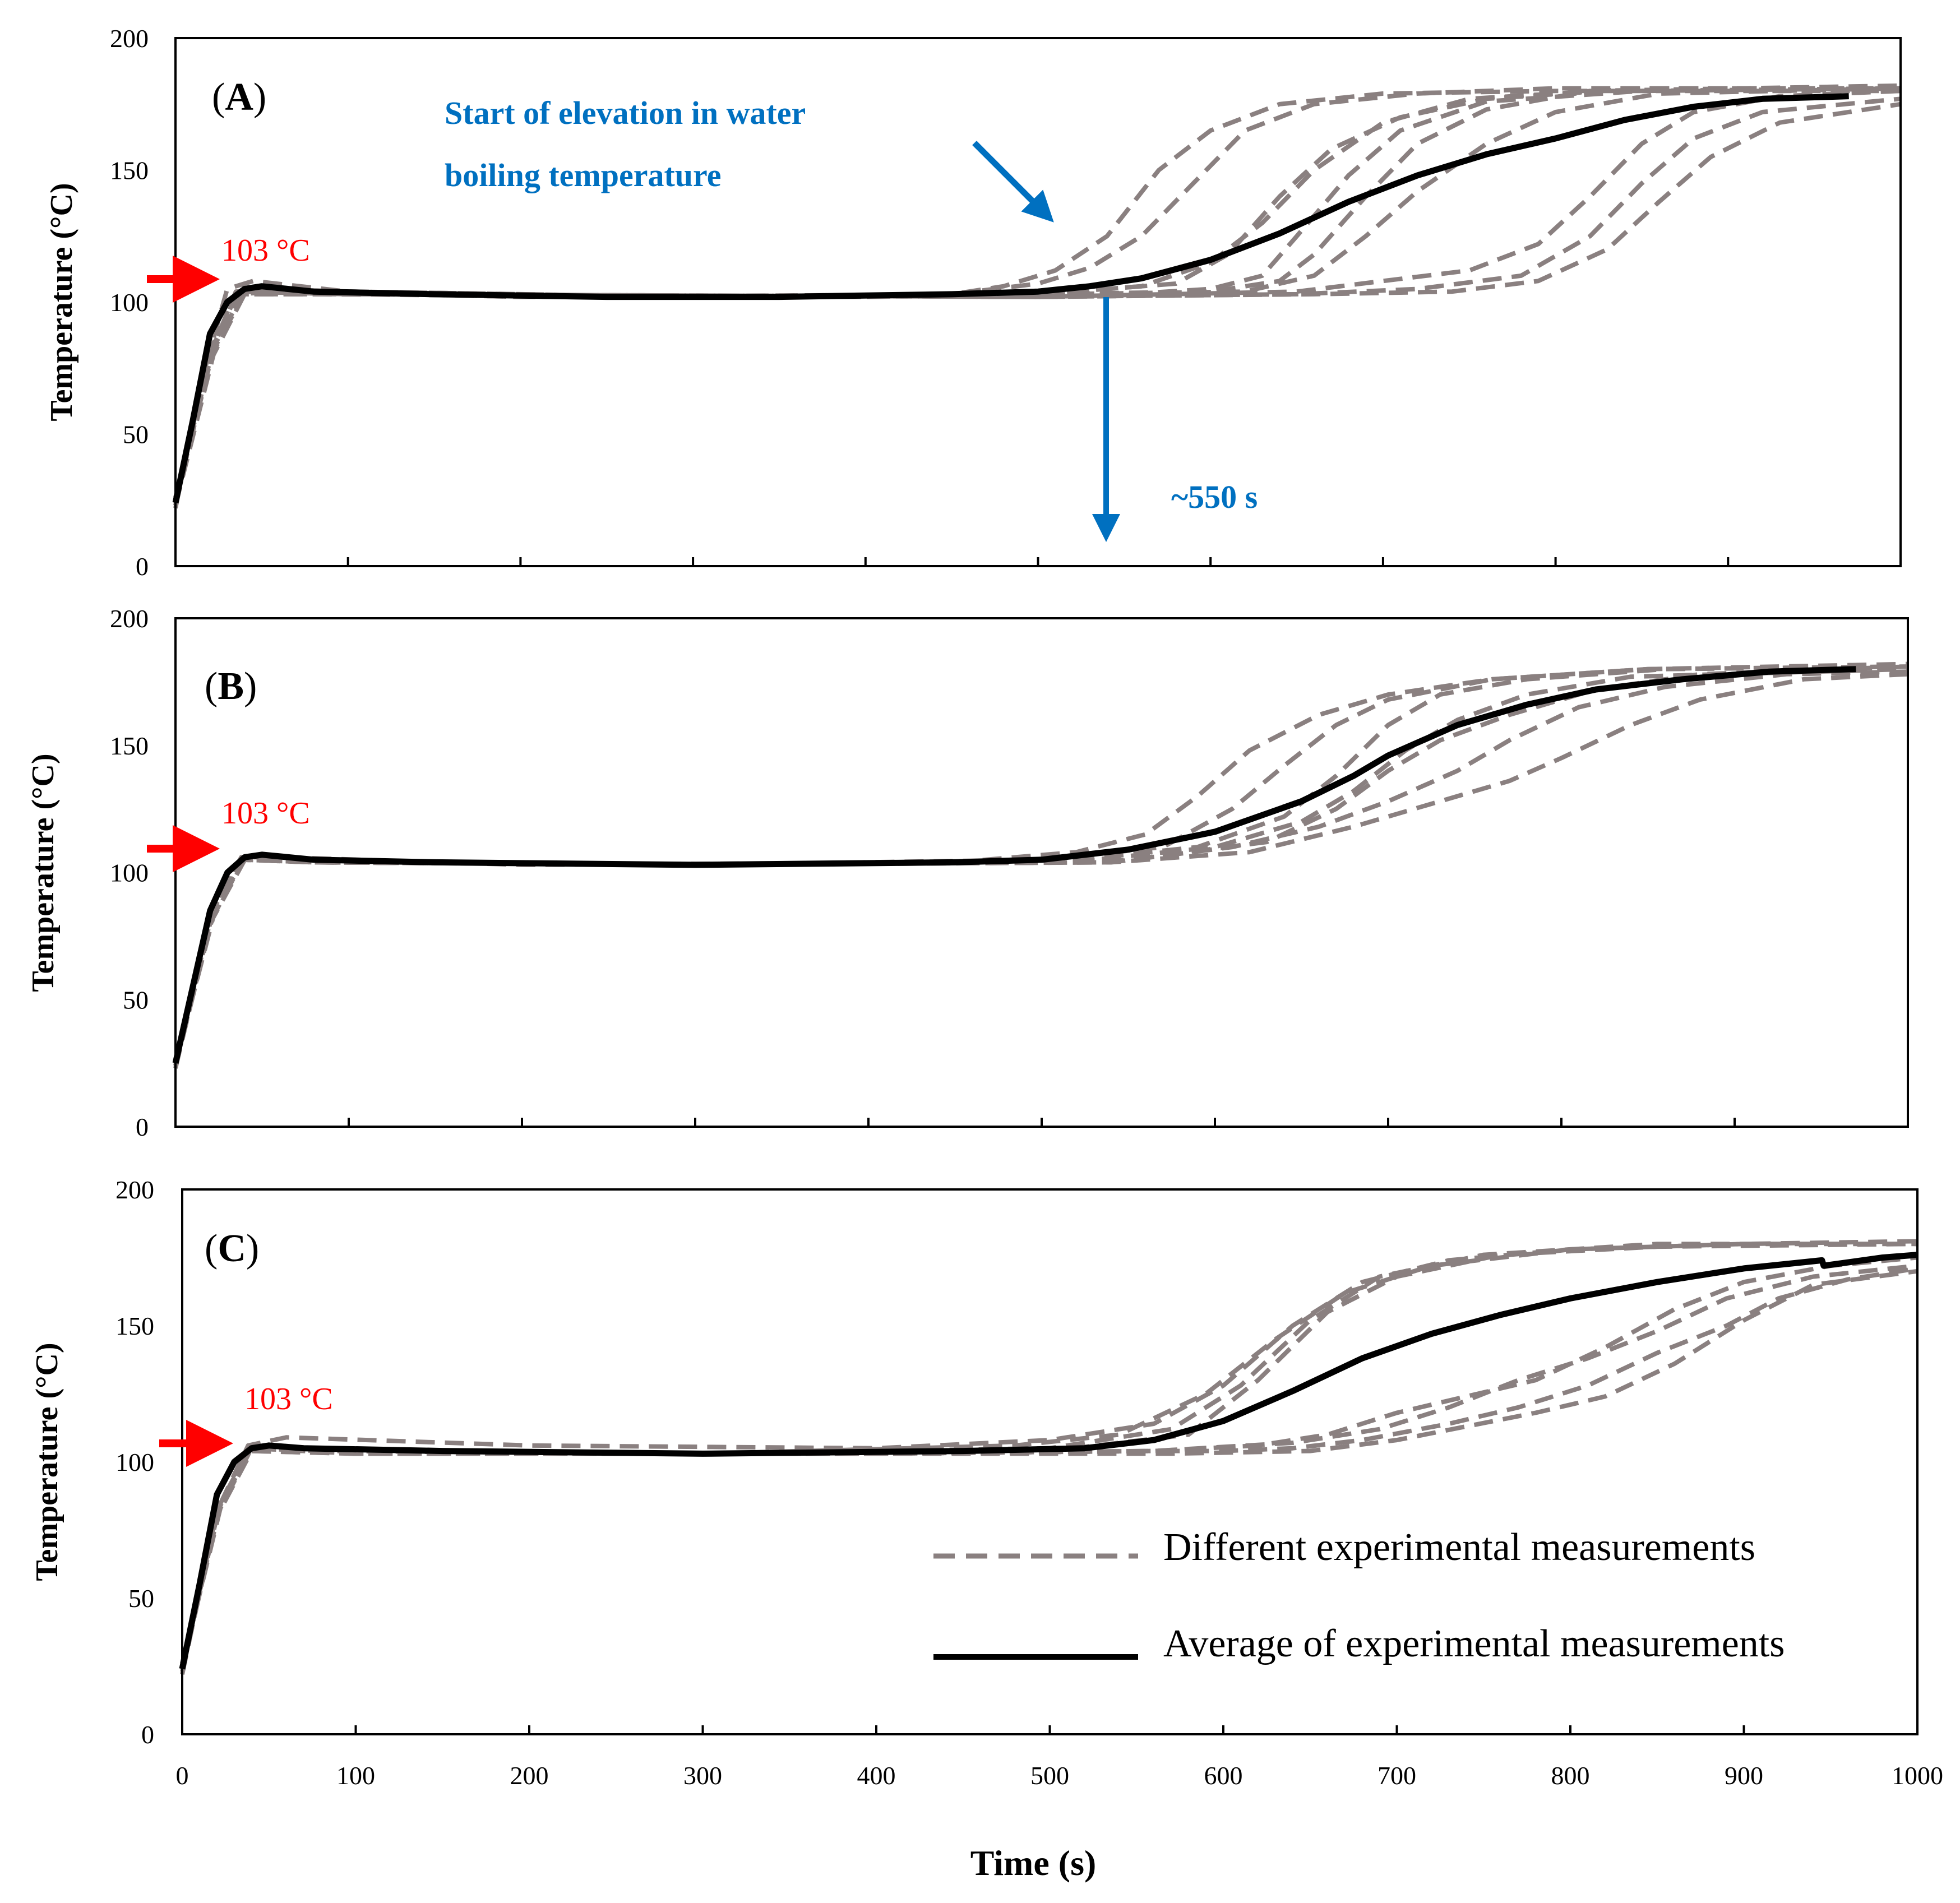  What do you see at coordinates (43, 872) in the screenshot?
I see `panel-b-y-axis-label: Temperature (°C)` at bounding box center [43, 872].